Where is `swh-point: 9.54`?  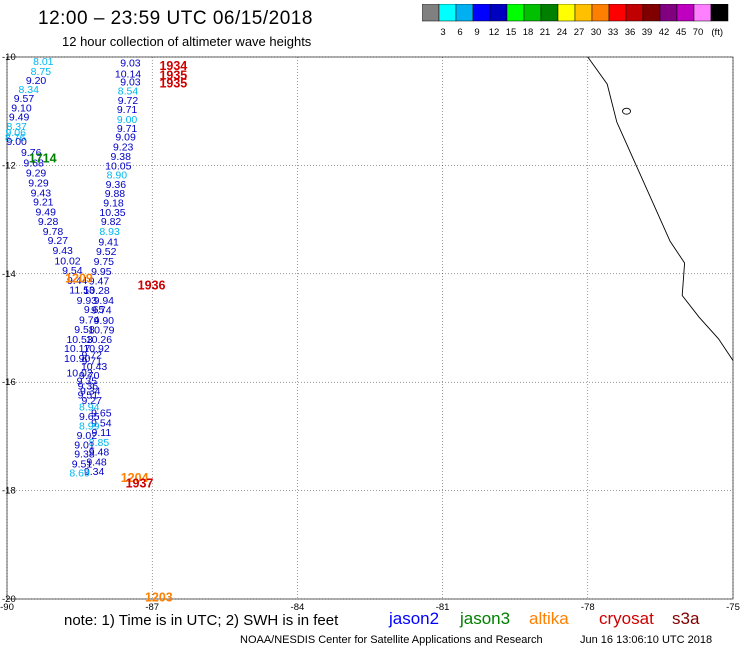 swh-point: 9.54 is located at coordinates (101, 423).